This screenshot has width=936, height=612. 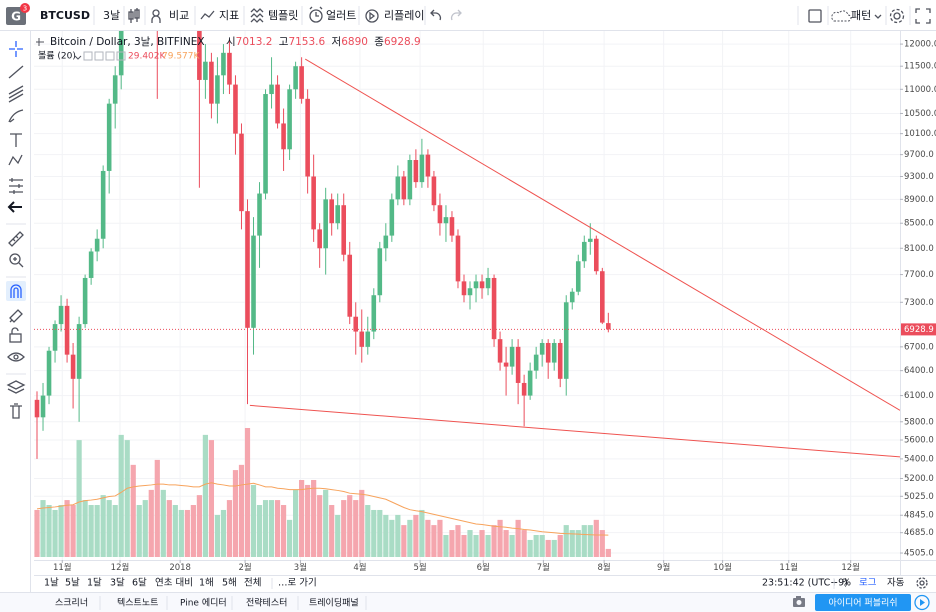 What do you see at coordinates (139, 583) in the screenshot?
I see `range: 6달` at bounding box center [139, 583].